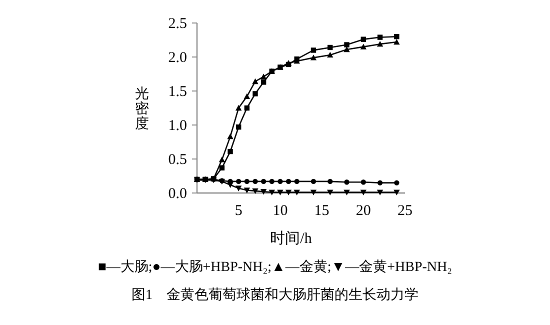 The image size is (550, 325). Describe the element at coordinates (177, 194) in the screenshot. I see `y-tick-label: 0.0` at that location.